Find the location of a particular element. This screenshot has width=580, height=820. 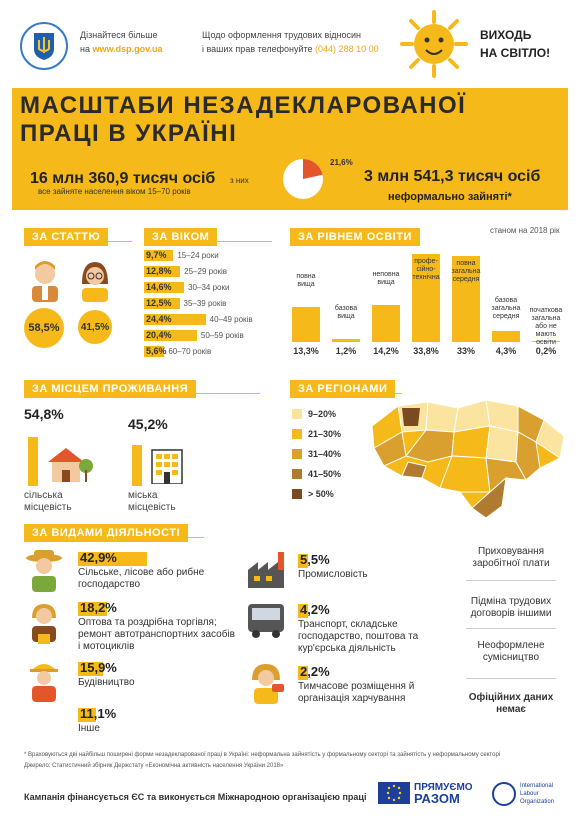

female-share: 41,5% is located at coordinates (95, 327).